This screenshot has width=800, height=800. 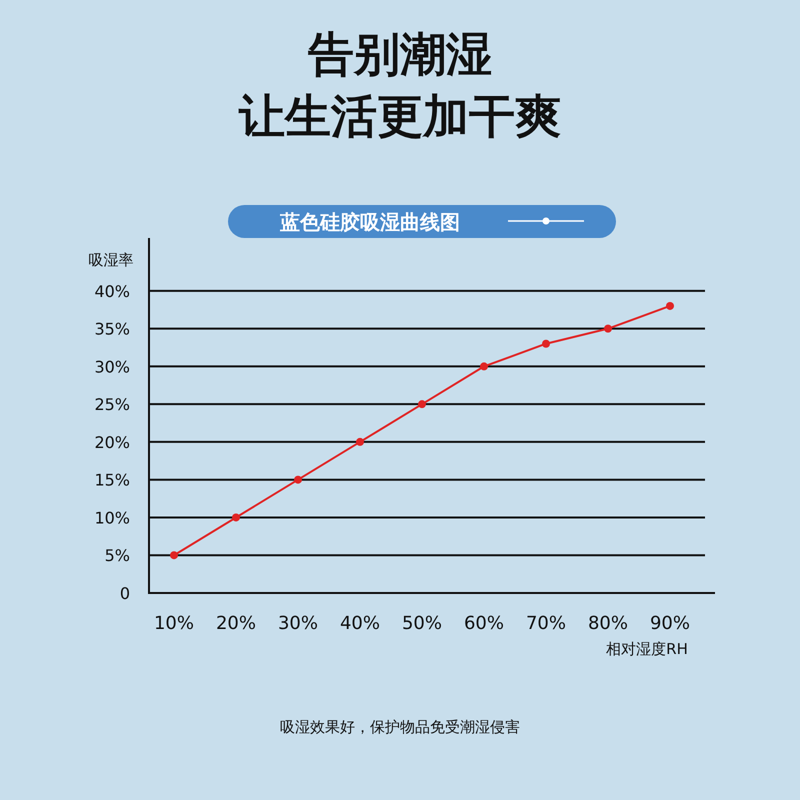 I want to click on y-tick-label: 5%, so click(x=117, y=556).